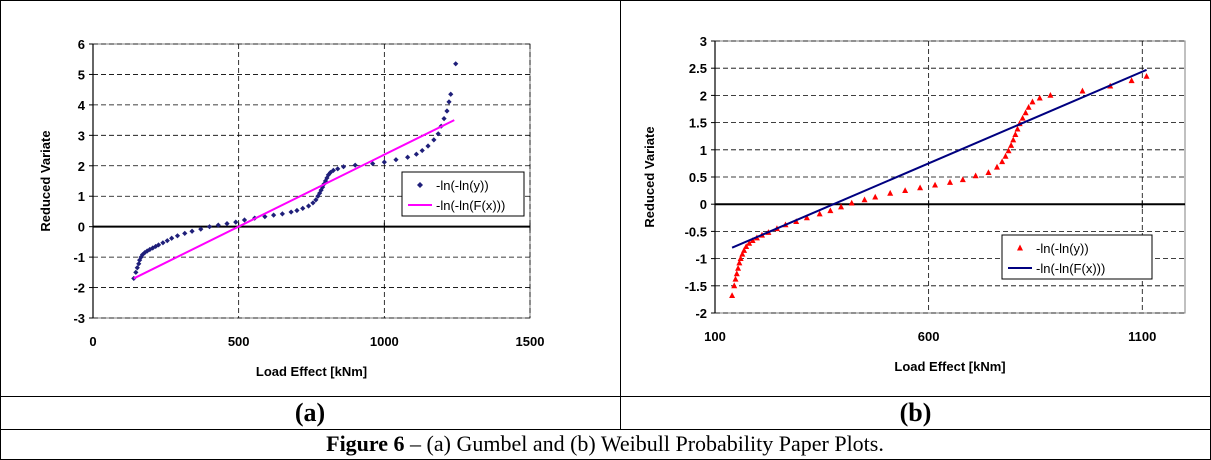  I want to click on chart-a-xtick-label: 1000, so click(384, 341).